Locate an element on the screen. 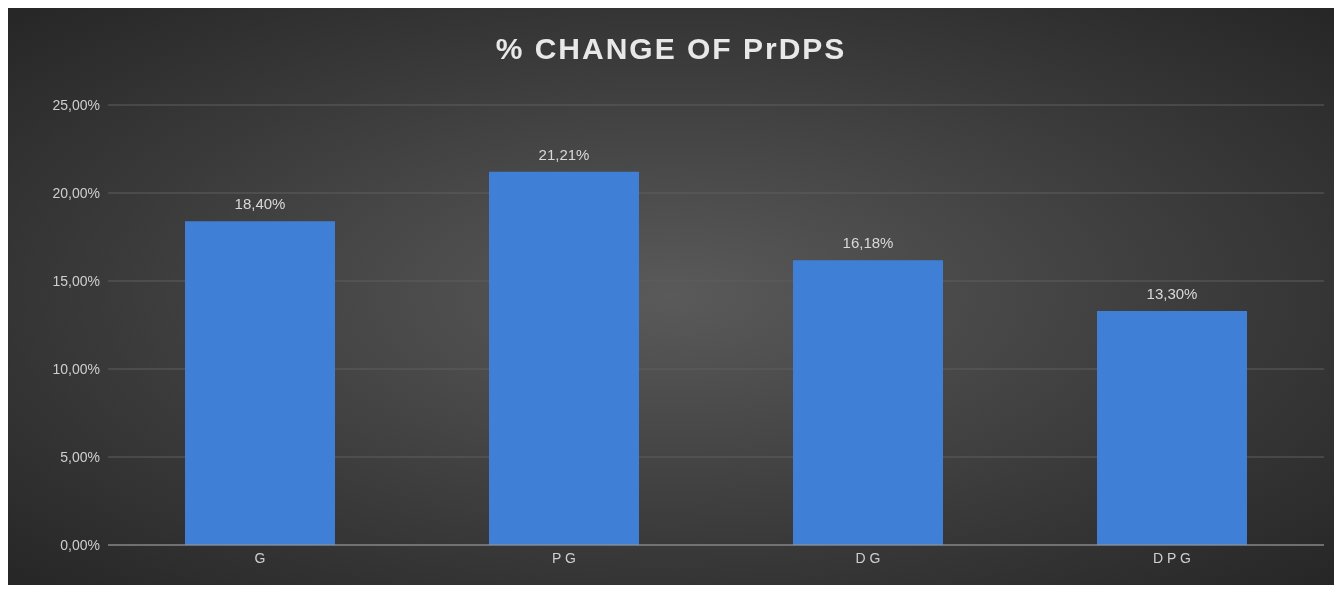 This screenshot has height=593, width=1342. data-label: 21,21% is located at coordinates (564, 154).